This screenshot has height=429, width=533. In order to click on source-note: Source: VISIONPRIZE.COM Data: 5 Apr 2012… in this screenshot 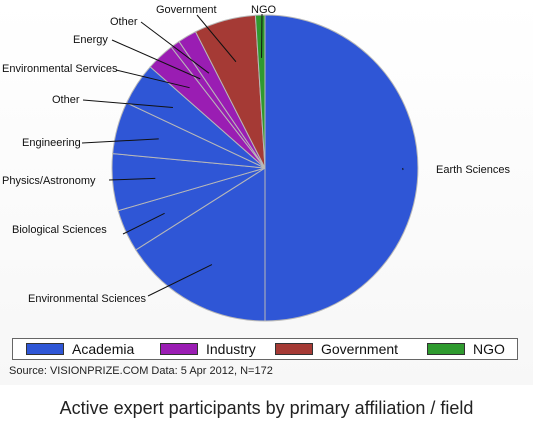, I will do `click(141, 371)`.